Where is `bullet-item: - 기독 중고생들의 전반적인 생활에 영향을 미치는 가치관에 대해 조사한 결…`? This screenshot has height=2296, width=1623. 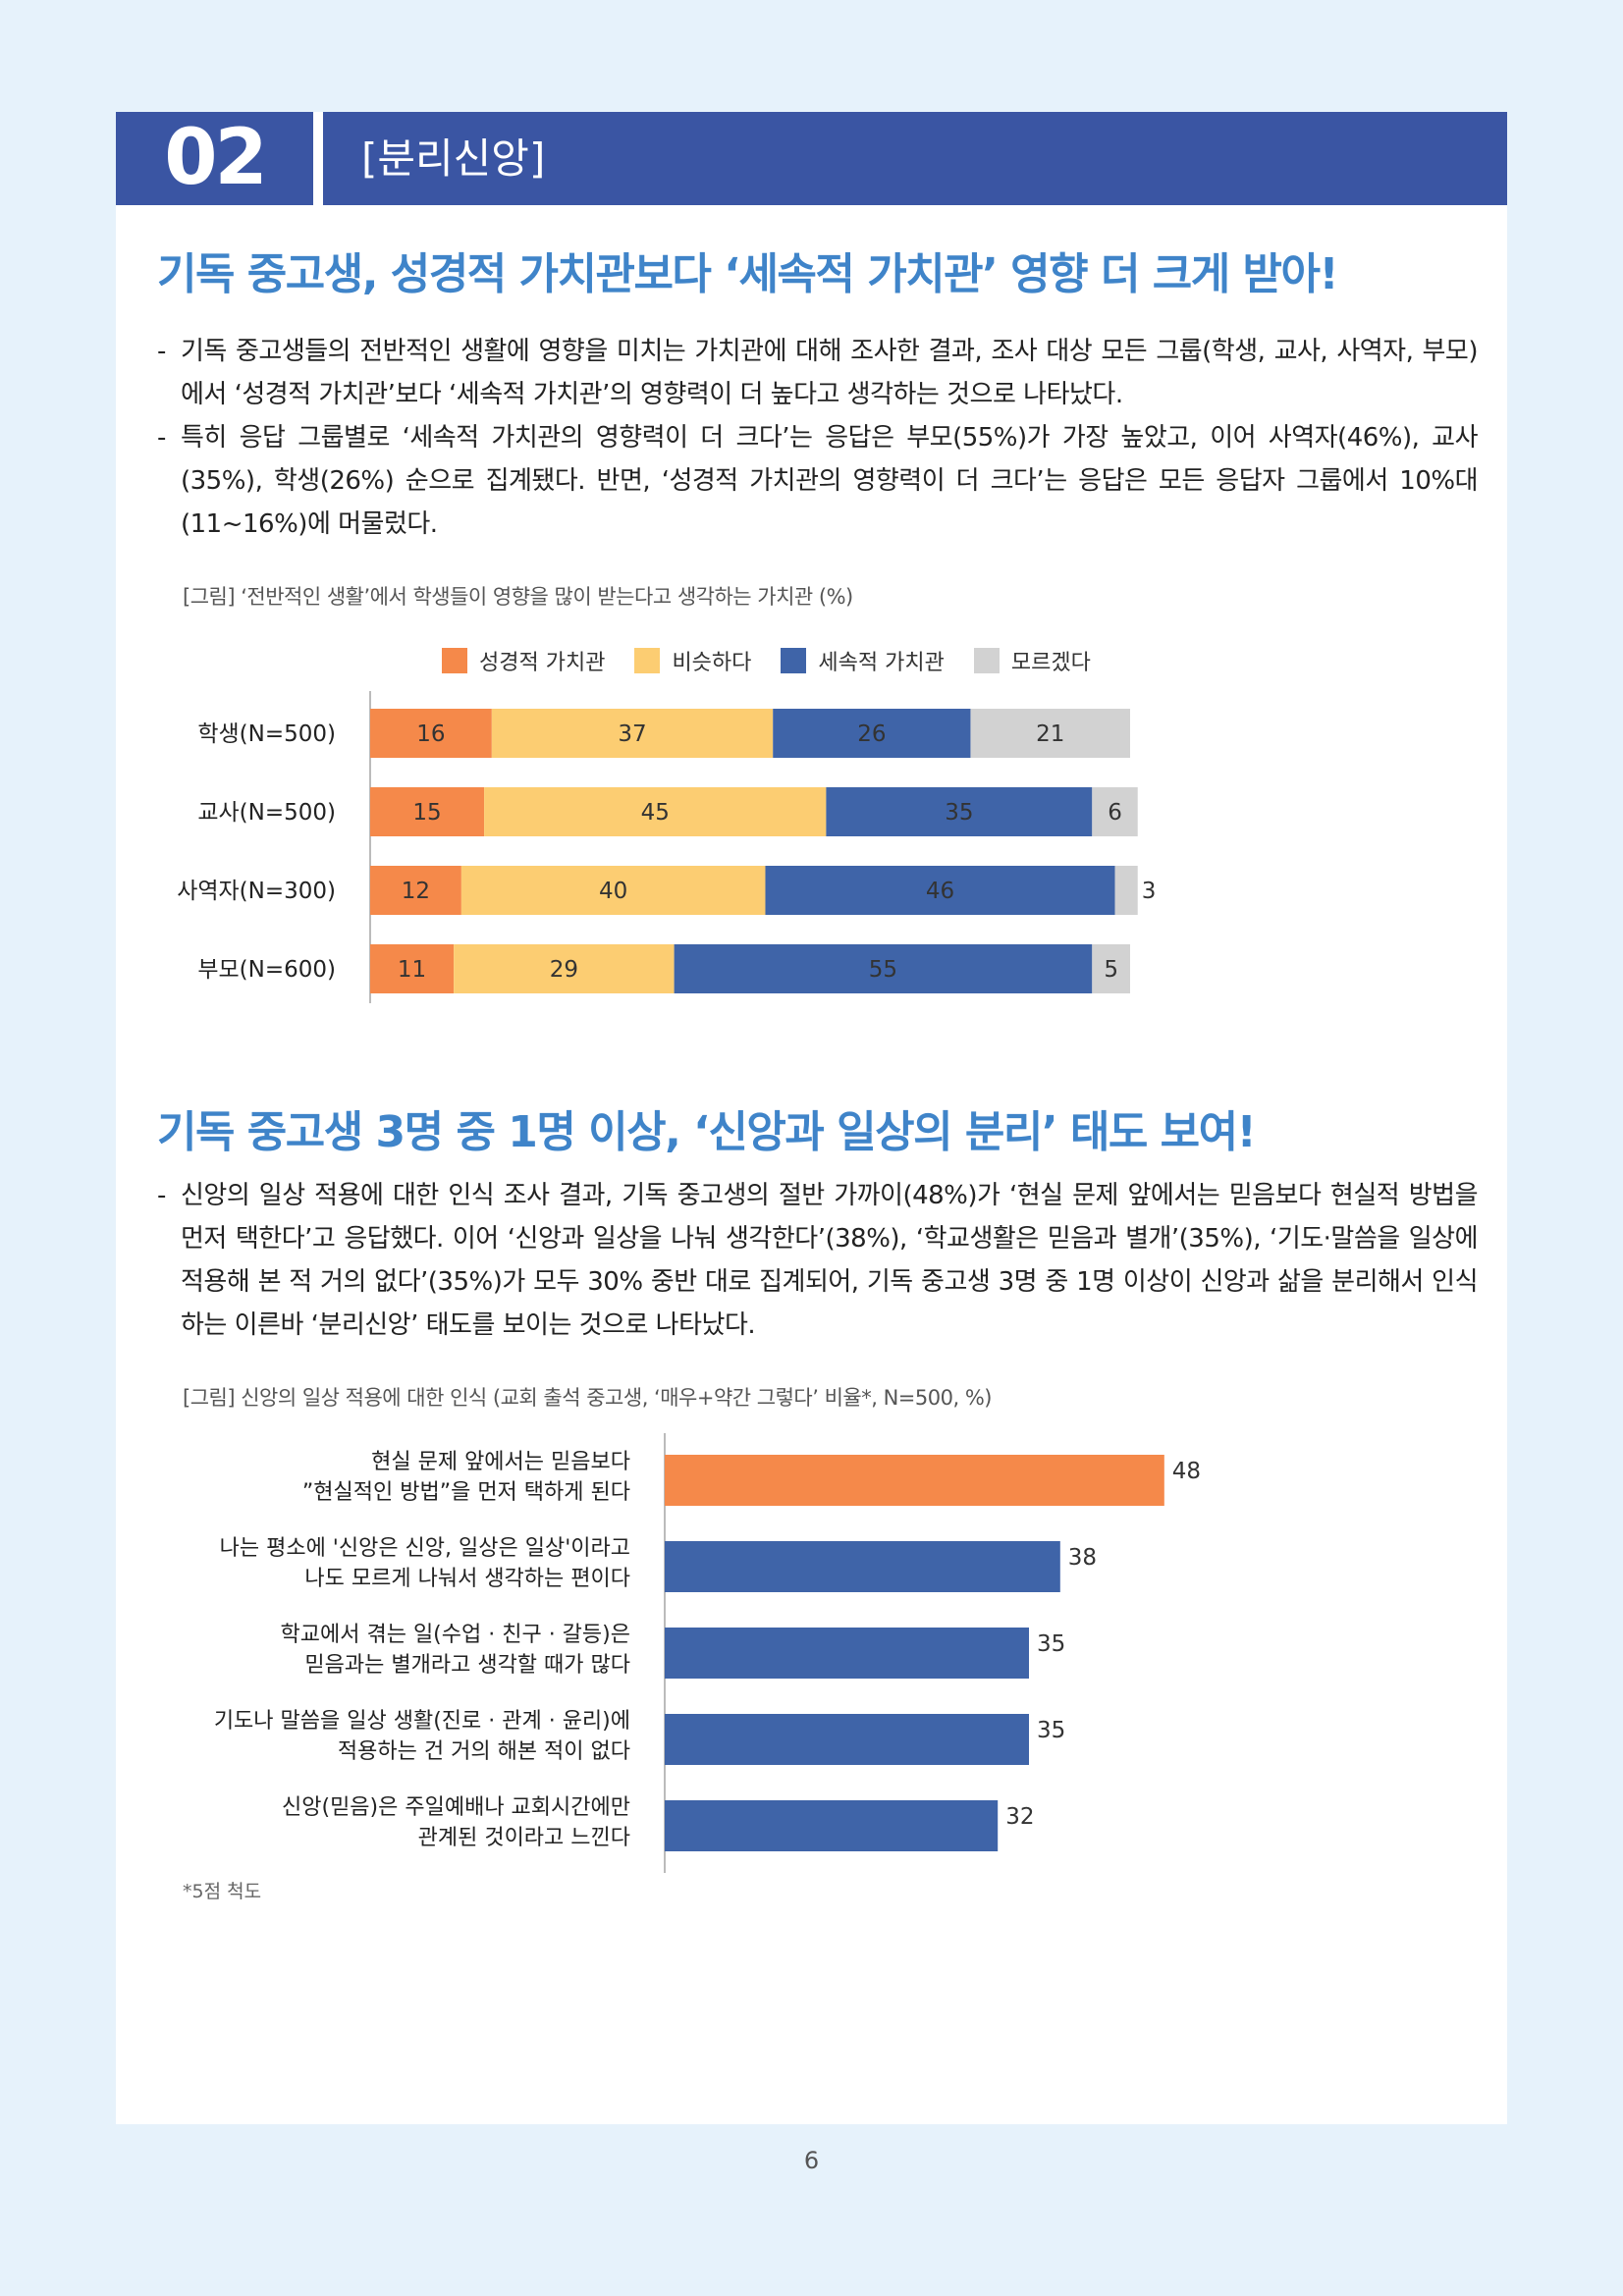
bullet-item: - 기독 중고생들의 전반적인 생활에 영향을 미치는 가치관에 대해 조사한 결… is located at coordinates (818, 373).